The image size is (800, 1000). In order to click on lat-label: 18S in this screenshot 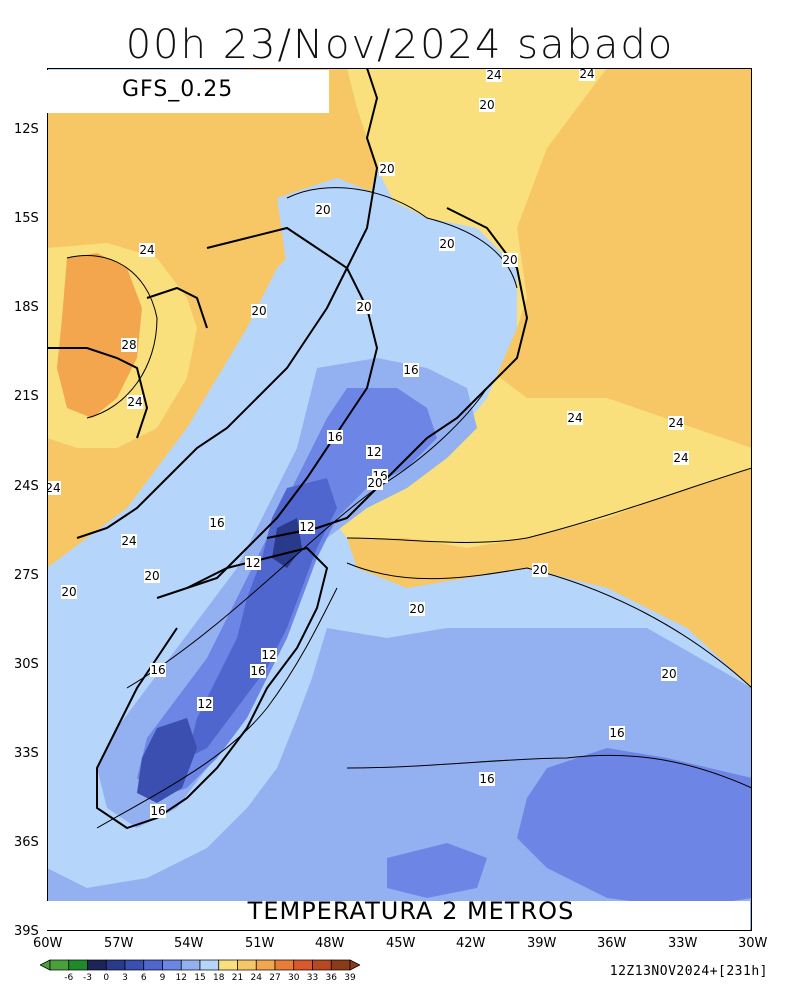, I will do `click(26, 307)`.